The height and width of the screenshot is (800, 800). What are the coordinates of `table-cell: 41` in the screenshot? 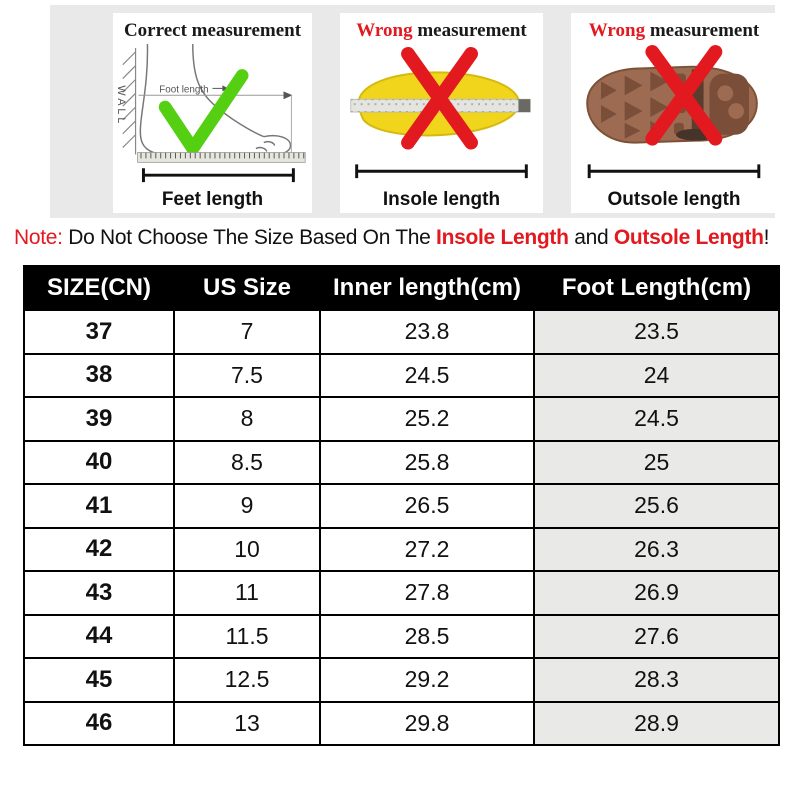 It's located at (99, 506).